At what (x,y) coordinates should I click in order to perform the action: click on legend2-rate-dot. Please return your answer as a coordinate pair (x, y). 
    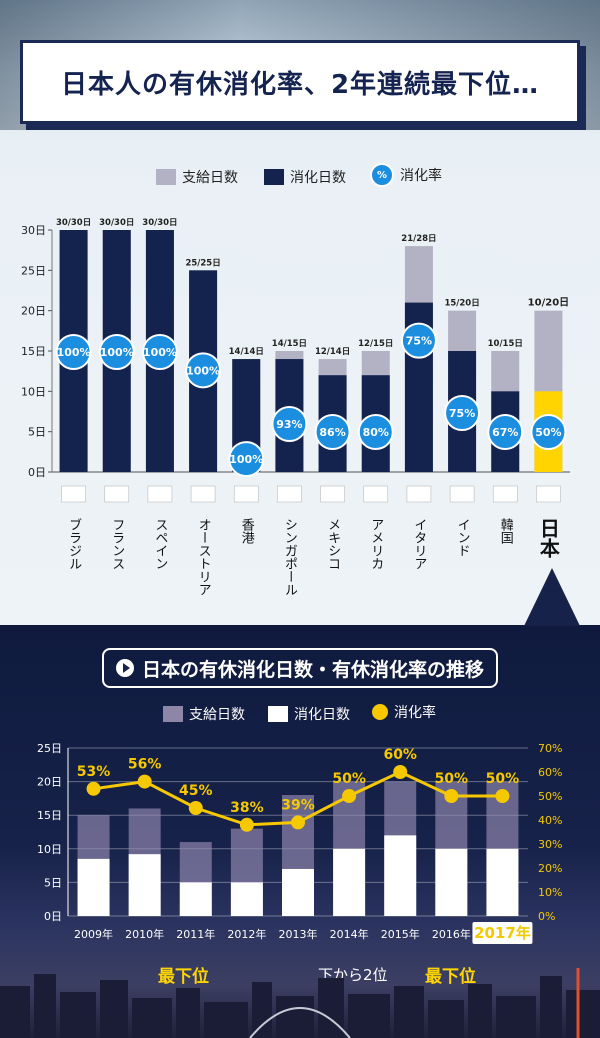
    Looking at the image, I should click on (380, 712).